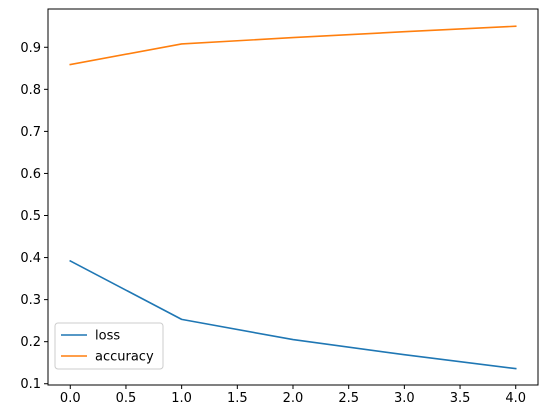 The width and height of the screenshot is (547, 413). I want to click on series-line-accuracy, so click(293, 45).